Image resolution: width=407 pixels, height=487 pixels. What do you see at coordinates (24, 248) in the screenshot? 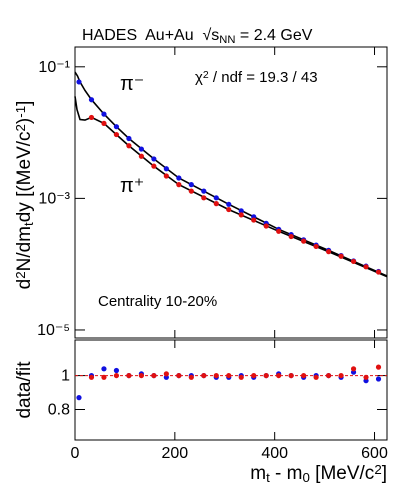
I see `text-part: N/dm` at bounding box center [24, 248].